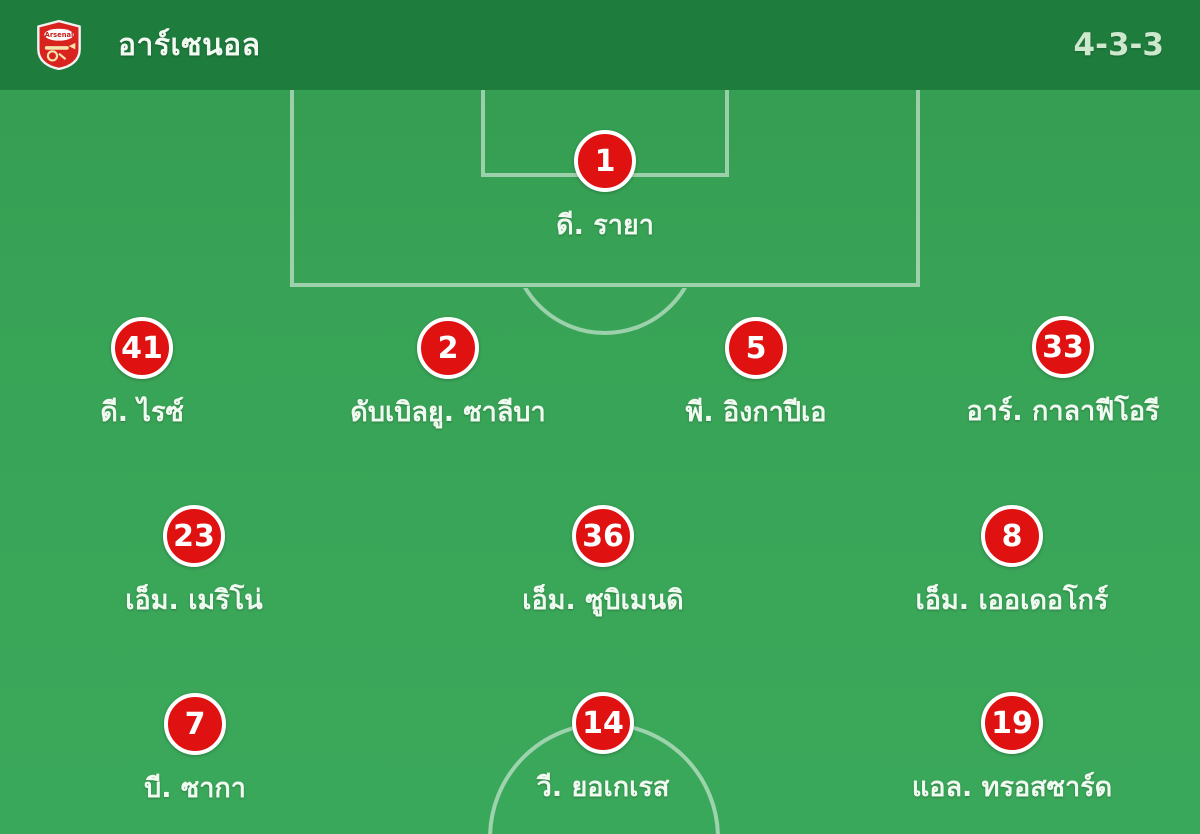 The image size is (1200, 834). I want to click on player-midfielder-1: 23 เอ็ม. เมริโน่, so click(194, 563).